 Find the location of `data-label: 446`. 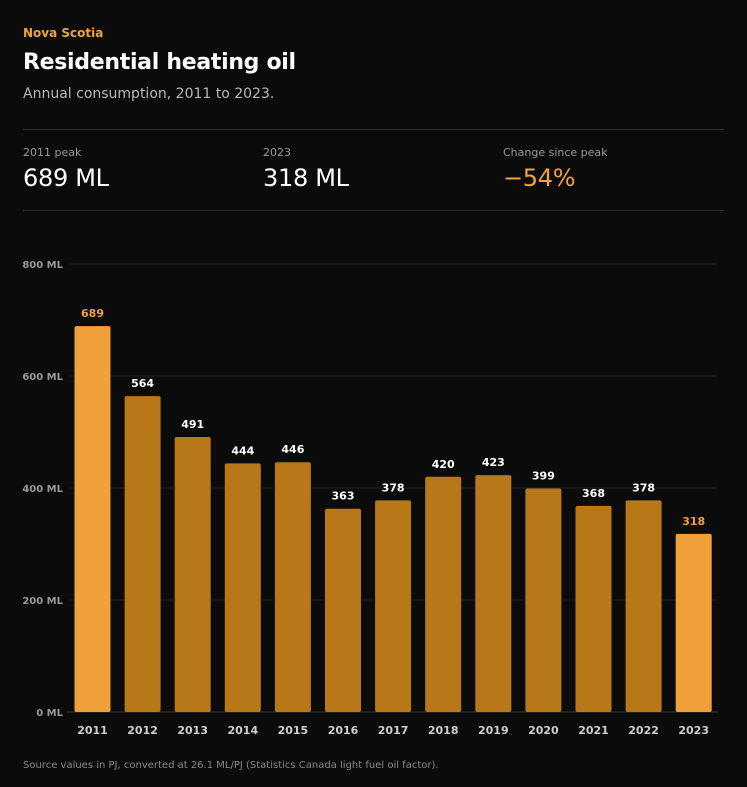

data-label: 446 is located at coordinates (292, 449).